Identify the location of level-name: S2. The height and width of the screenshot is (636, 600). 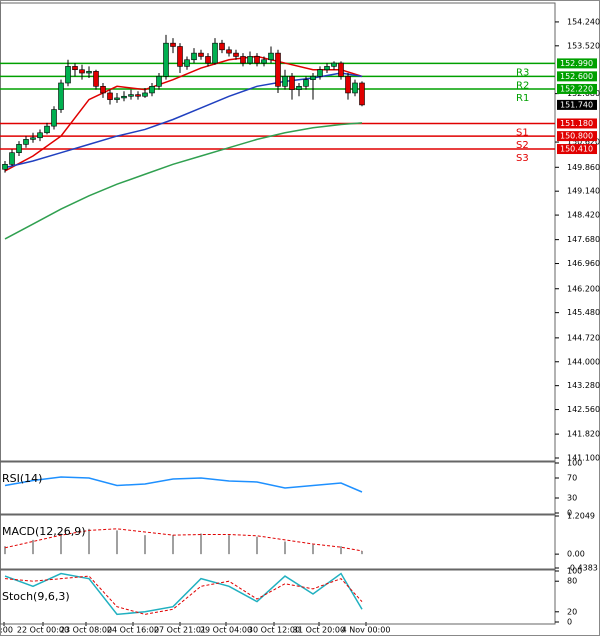
(522, 145).